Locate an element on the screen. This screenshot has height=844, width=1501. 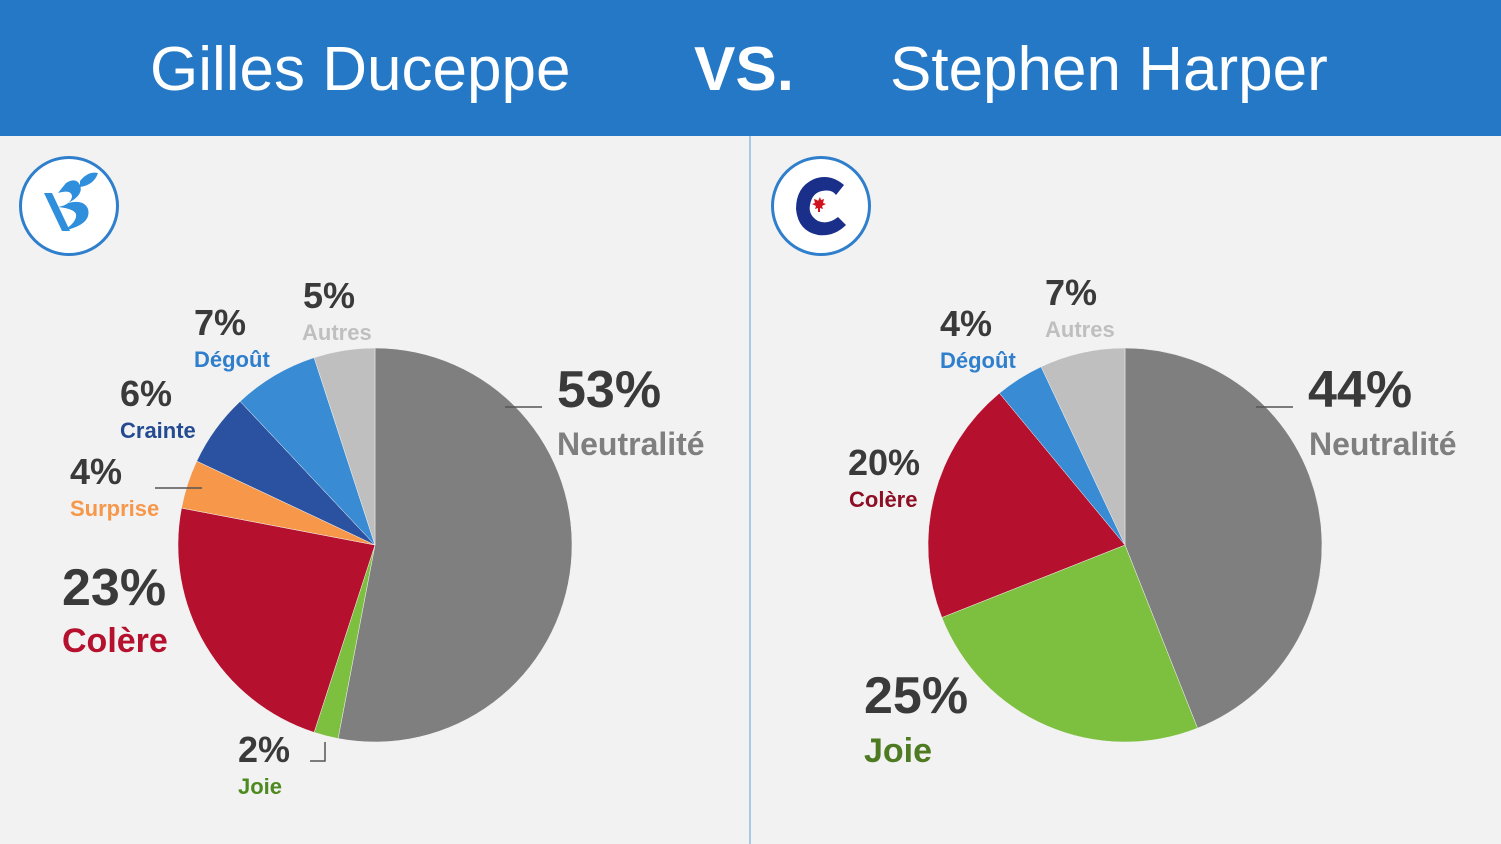
label-name-degout-right: Dégoût is located at coordinates (978, 360).